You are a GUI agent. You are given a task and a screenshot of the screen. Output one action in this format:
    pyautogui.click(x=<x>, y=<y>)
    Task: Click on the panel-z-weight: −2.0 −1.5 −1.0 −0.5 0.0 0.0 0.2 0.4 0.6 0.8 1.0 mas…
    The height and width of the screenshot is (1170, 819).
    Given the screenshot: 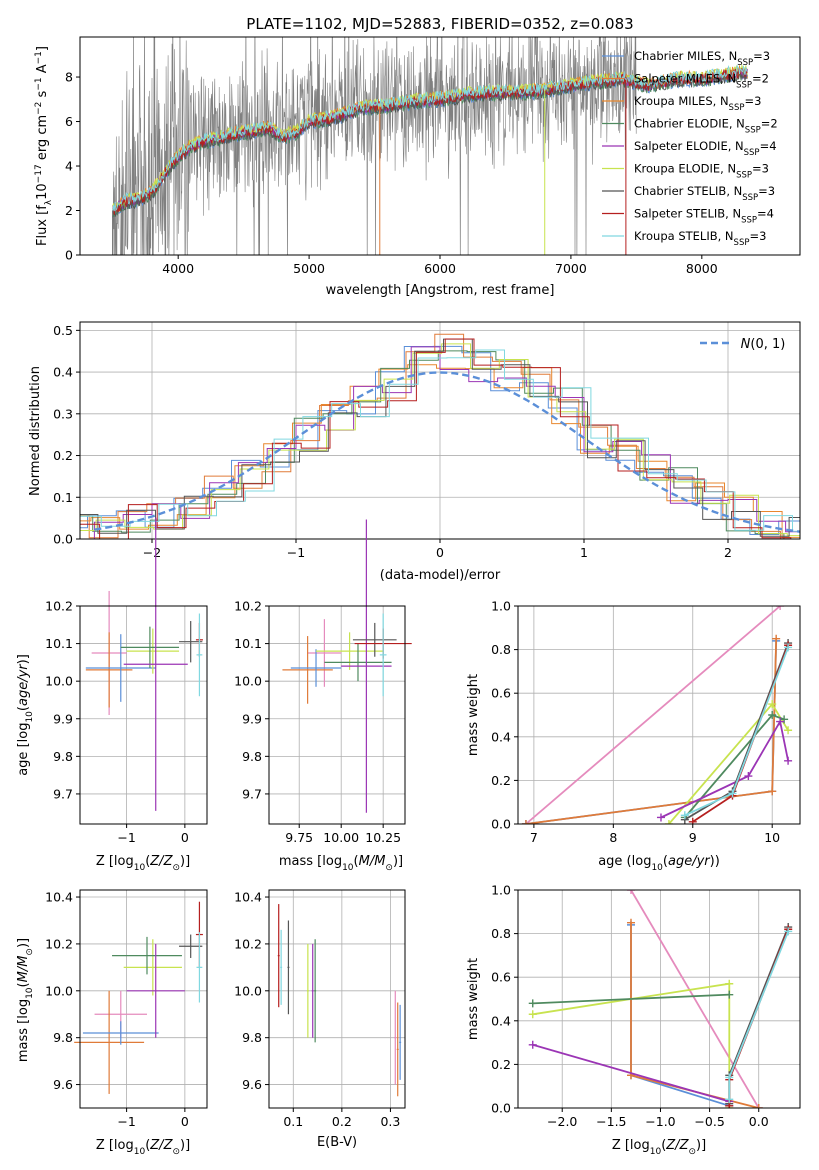 What is the action you would take?
    pyautogui.click(x=633, y=1020)
    